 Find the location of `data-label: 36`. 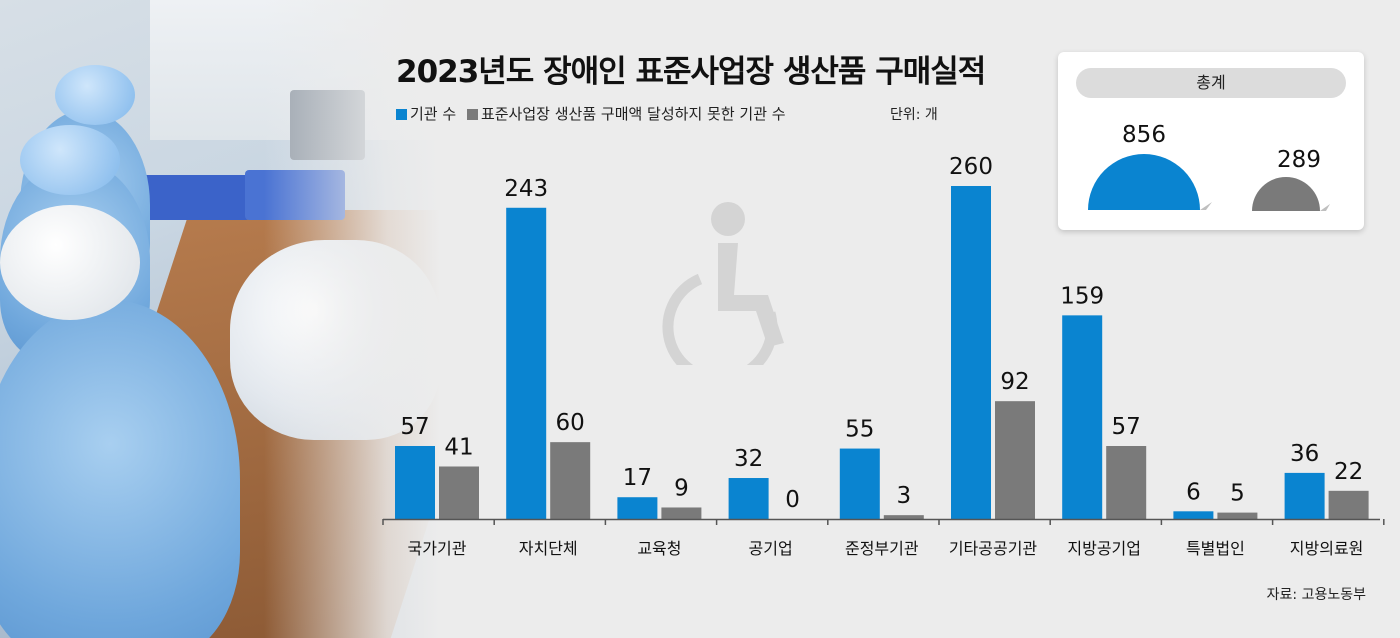

data-label: 36 is located at coordinates (1304, 454).